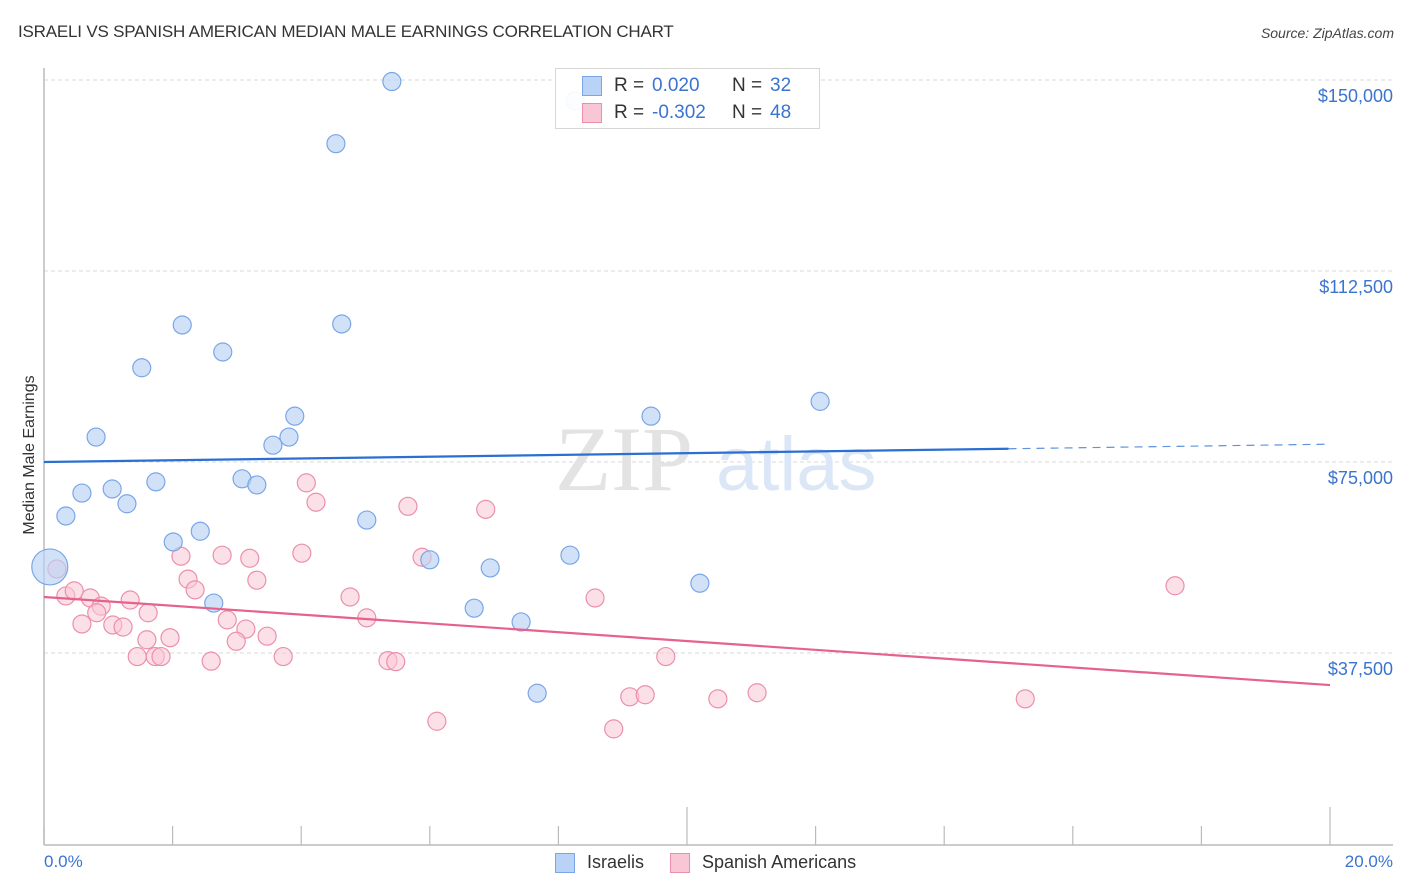  What do you see at coordinates (624, 459) in the screenshot?
I see `svg-text: ZIP` at bounding box center [624, 459].